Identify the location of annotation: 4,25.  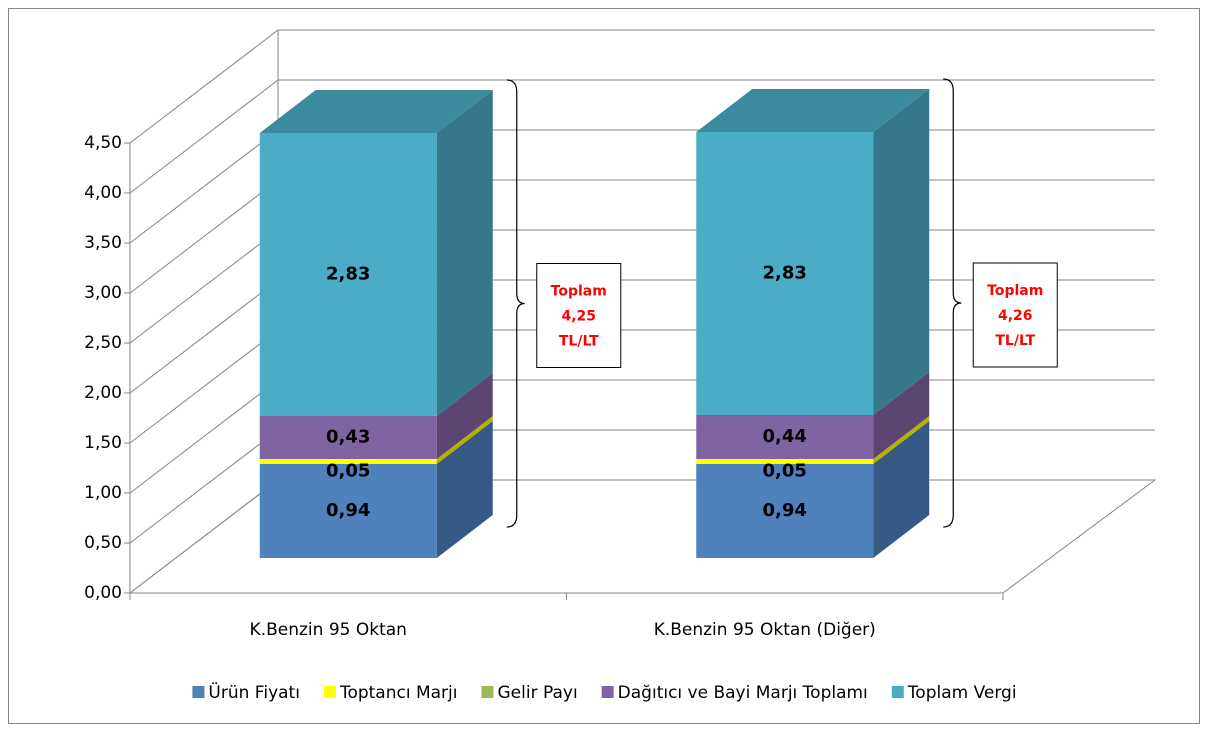
(578, 317).